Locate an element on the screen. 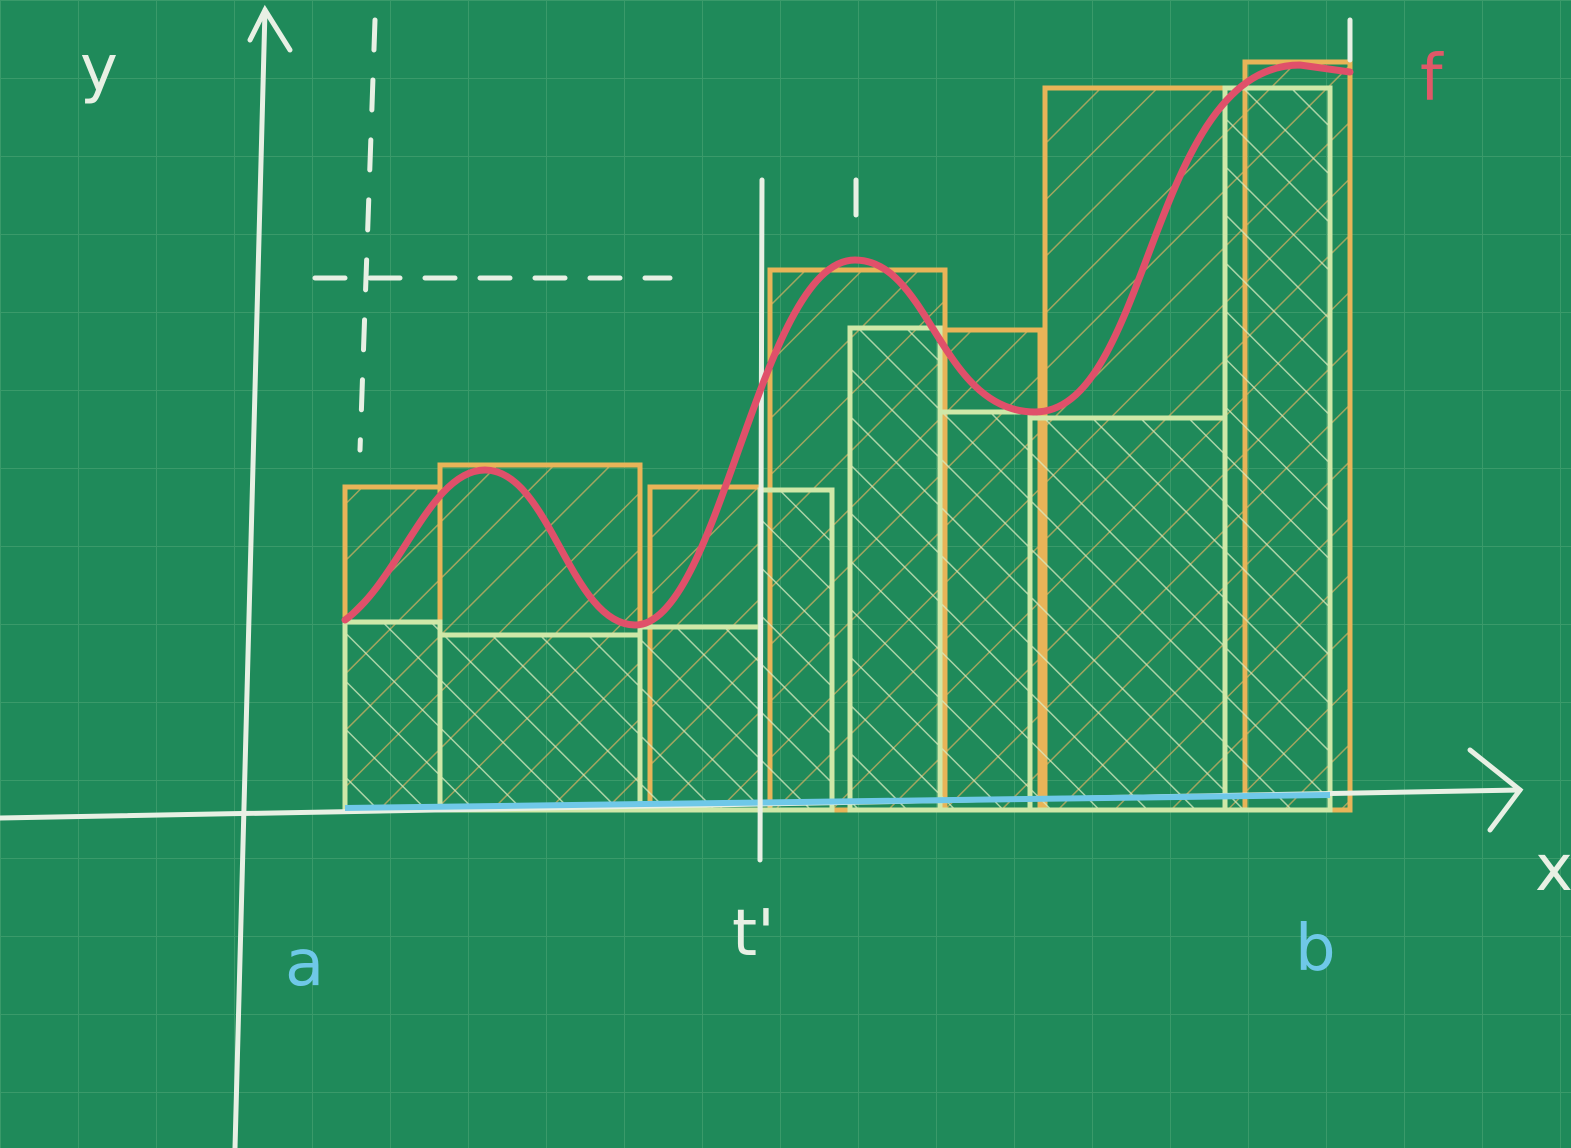  t-label: t' is located at coordinates (753, 934).